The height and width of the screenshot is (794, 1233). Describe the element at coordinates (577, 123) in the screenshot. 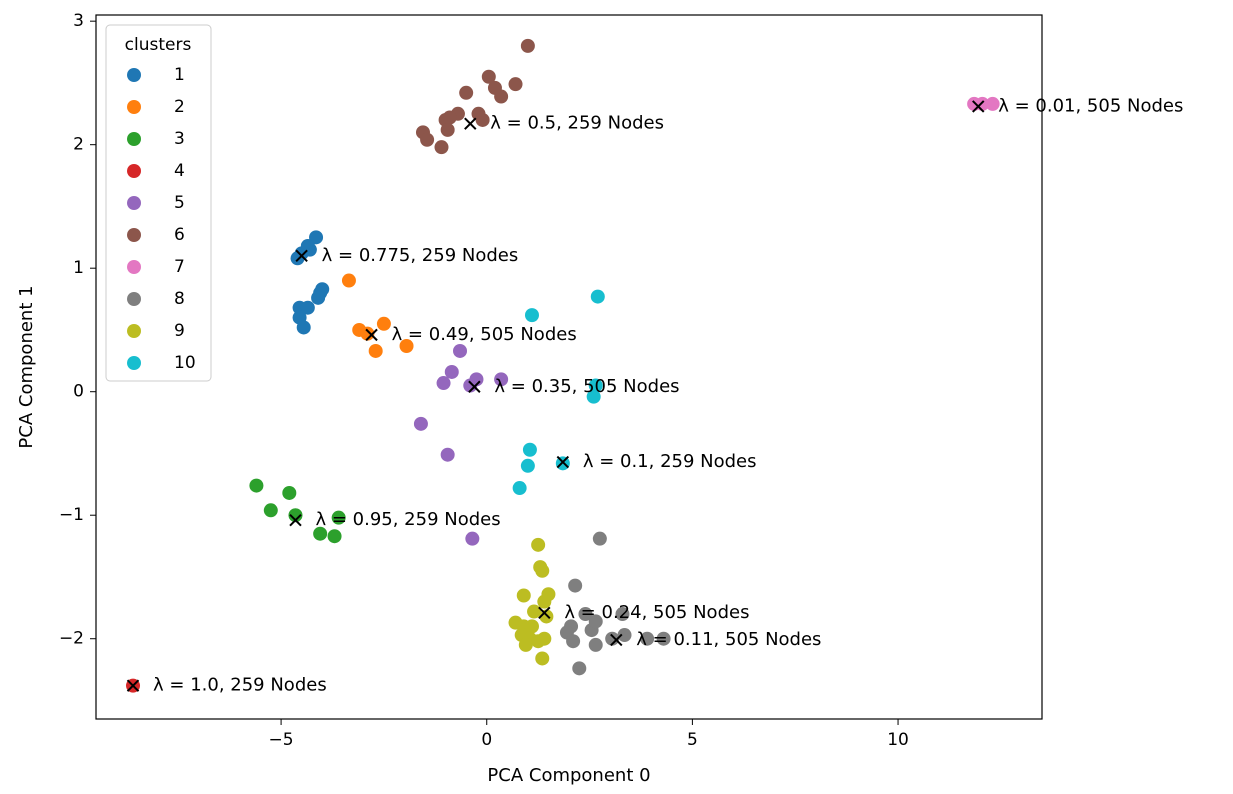

I see `centroid-label-5: λ = 0.5, 259 Nodes` at that location.